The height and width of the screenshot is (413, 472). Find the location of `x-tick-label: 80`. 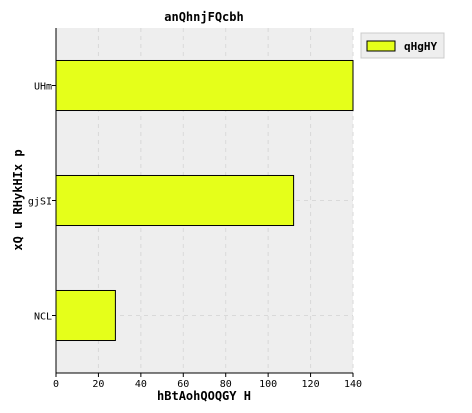

x-tick-label: 80 is located at coordinates (226, 384).